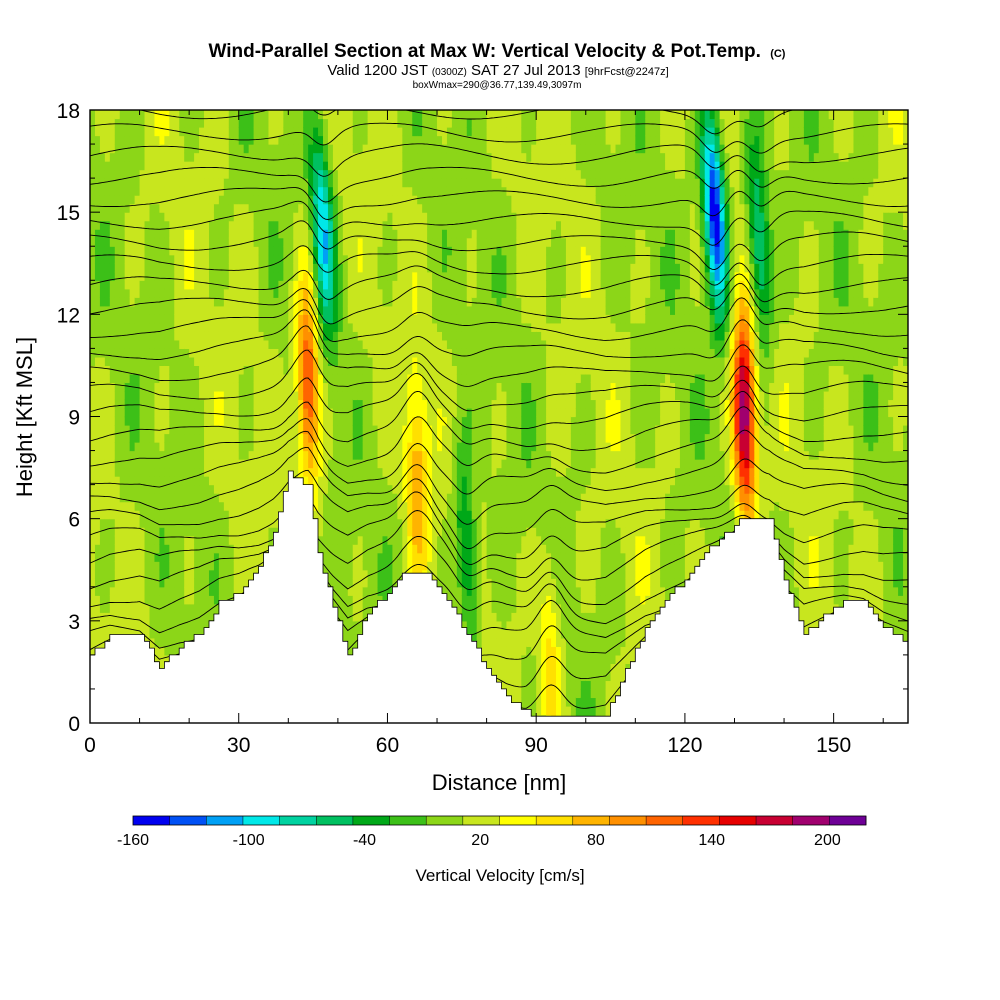 This screenshot has height=1000, width=1000. Describe the element at coordinates (74, 622) in the screenshot. I see `y-tick-label: 3` at that location.